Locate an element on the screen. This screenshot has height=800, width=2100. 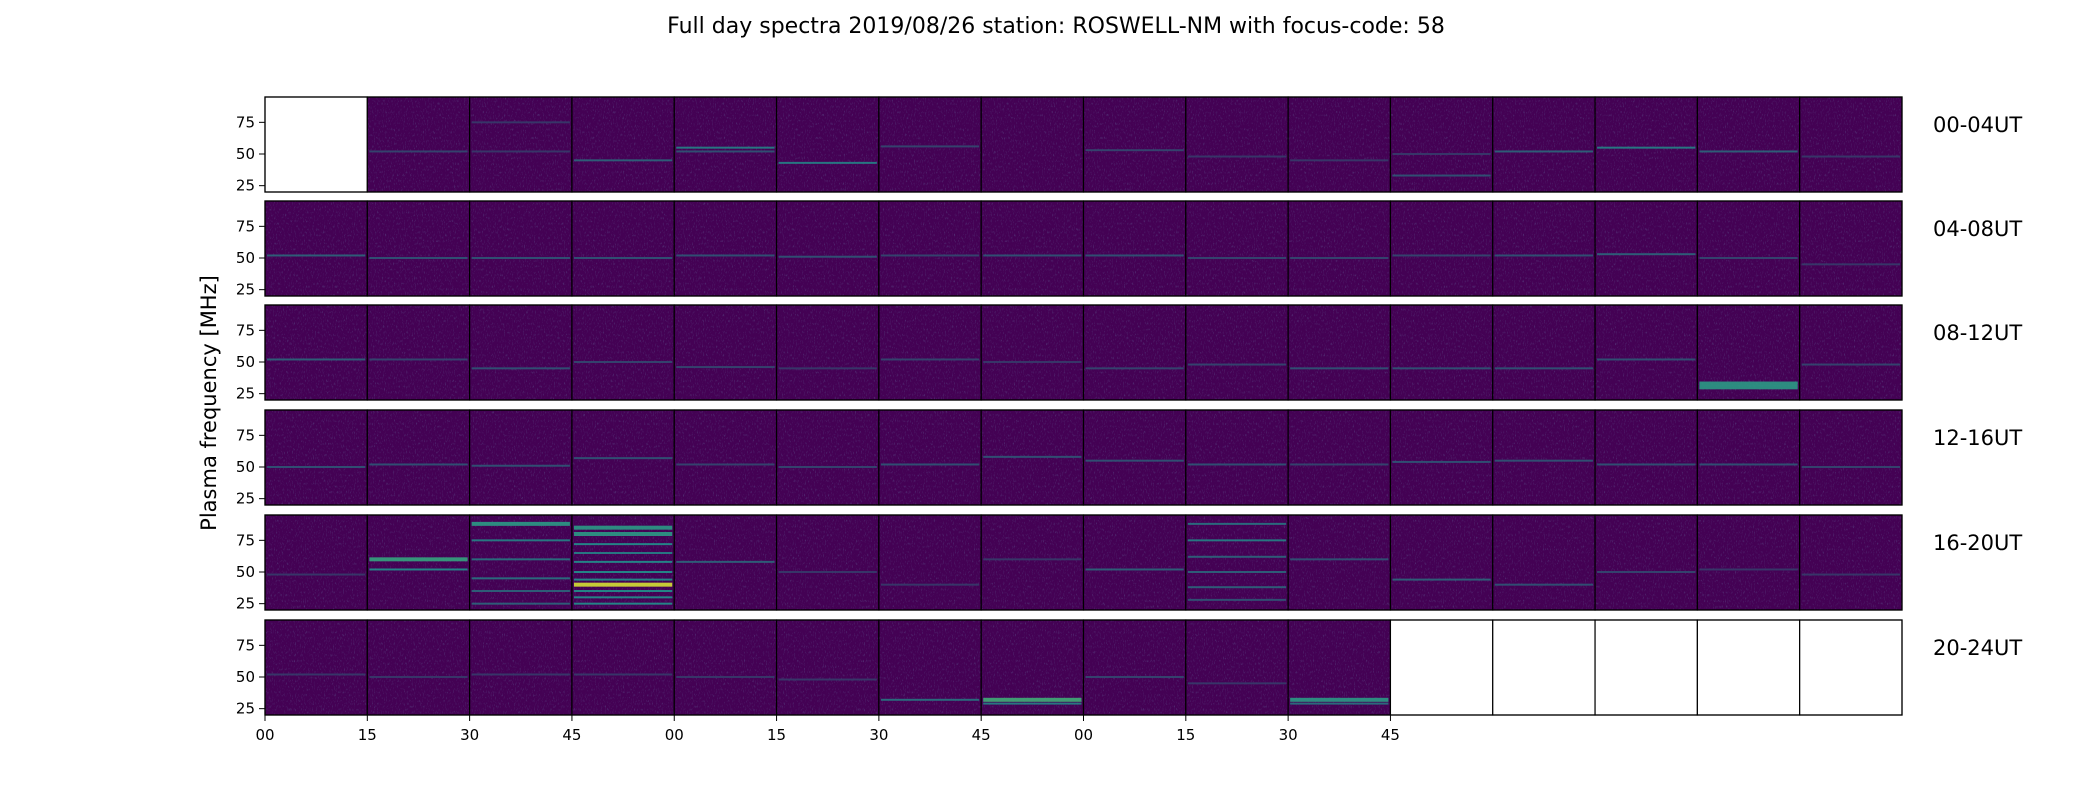
row-frame is located at coordinates (1083, 457).